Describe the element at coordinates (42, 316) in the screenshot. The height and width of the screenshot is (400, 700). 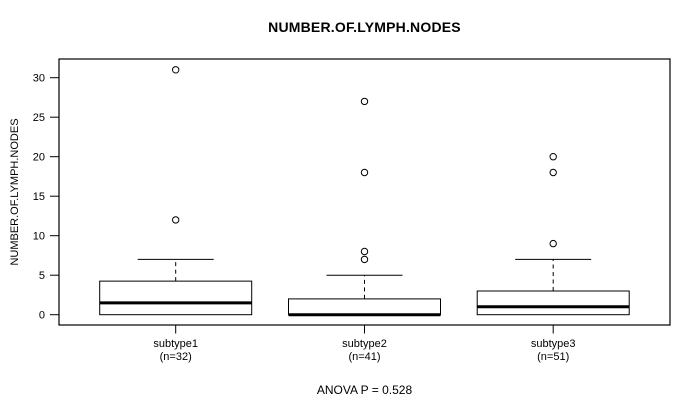
I see `y-tick-label: 0` at that location.